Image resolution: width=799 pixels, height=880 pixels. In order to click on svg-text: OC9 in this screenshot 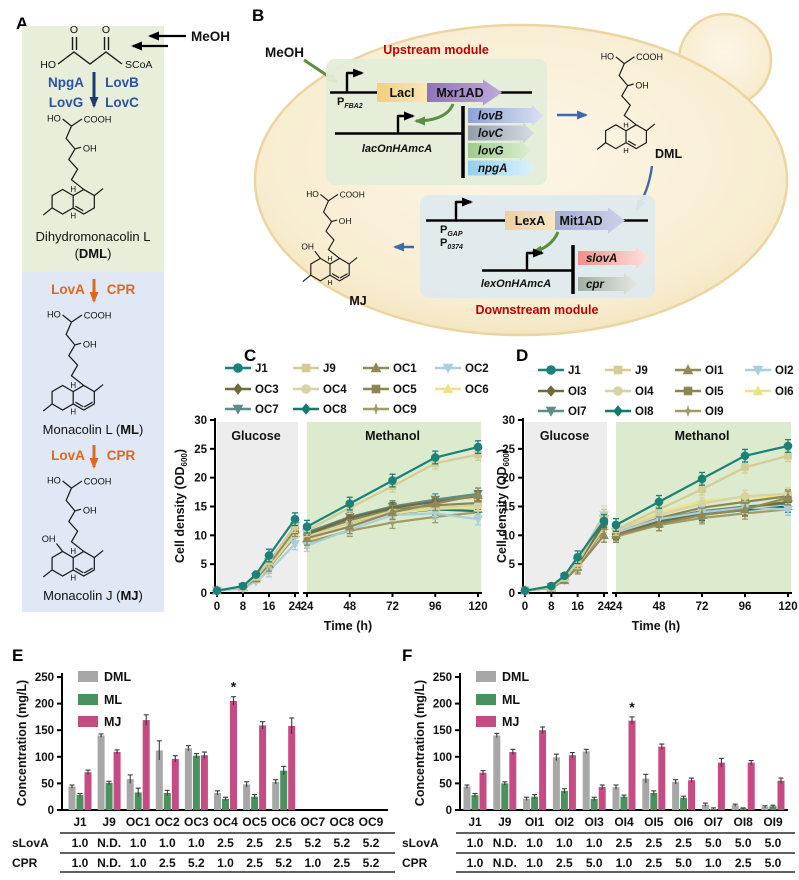, I will do `click(405, 410)`.